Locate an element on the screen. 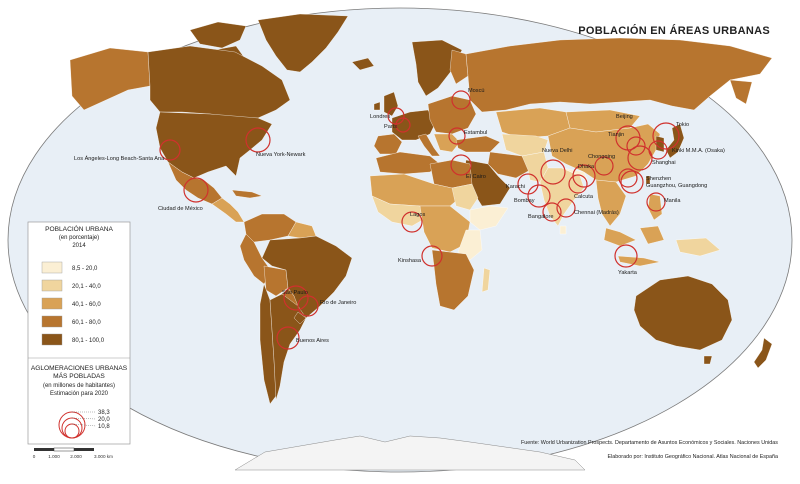 This screenshot has height=484, width=800. city-label-buenos-aires: Buenos Aires is located at coordinates (312, 341).